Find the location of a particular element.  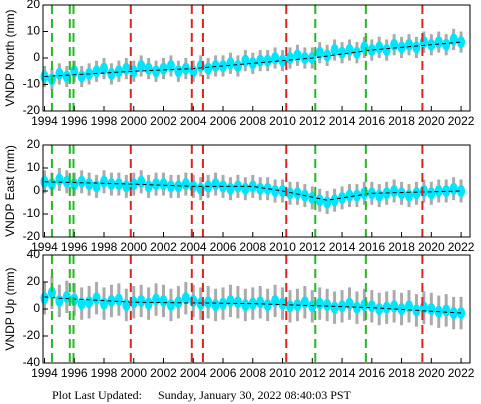

x-tick-label: 2016 is located at coordinates (371, 247).